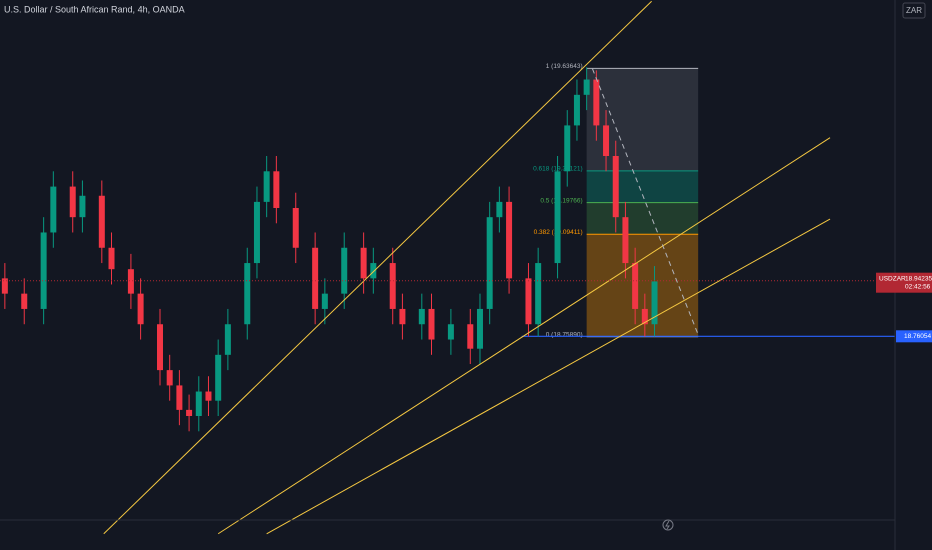 Image resolution: width=932 pixels, height=550 pixels. What do you see at coordinates (564, 66) in the screenshot?
I see `fib-label: 1 (19.63643)` at bounding box center [564, 66].